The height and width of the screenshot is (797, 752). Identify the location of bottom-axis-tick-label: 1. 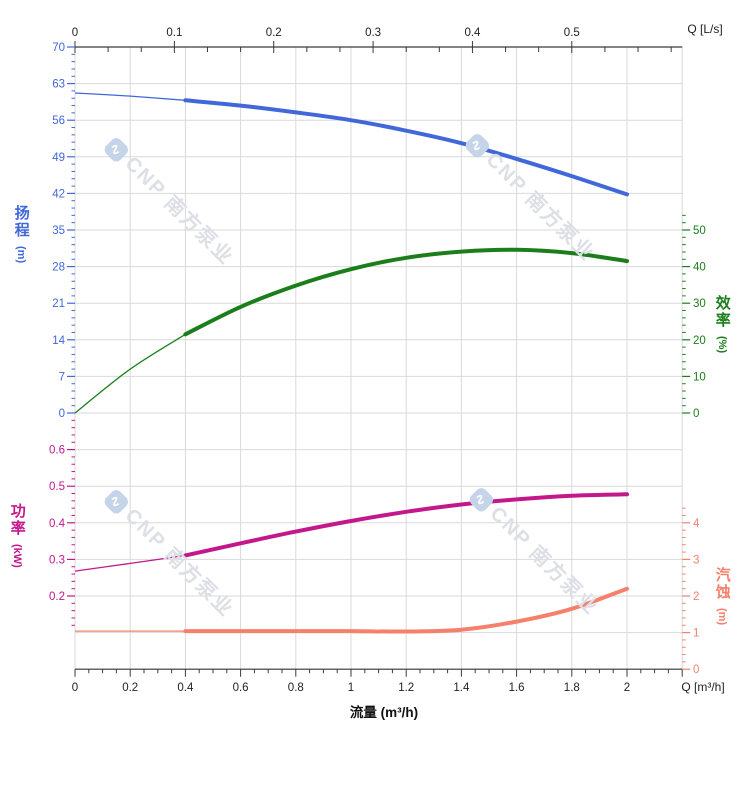
(351, 688).